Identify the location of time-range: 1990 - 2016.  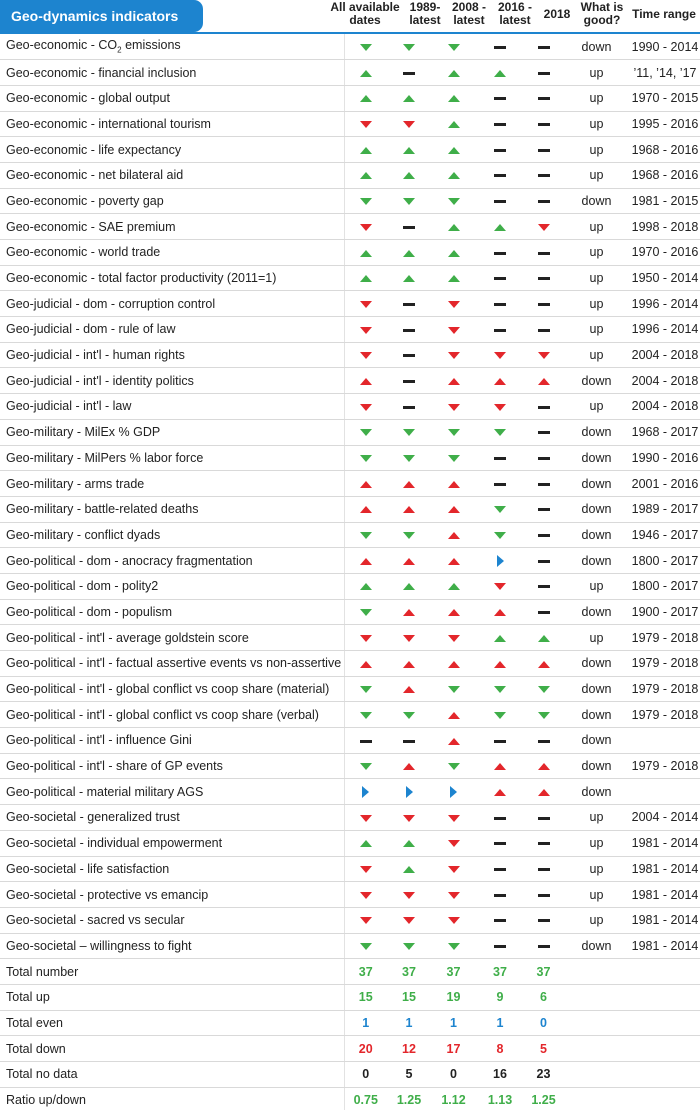
(665, 458).